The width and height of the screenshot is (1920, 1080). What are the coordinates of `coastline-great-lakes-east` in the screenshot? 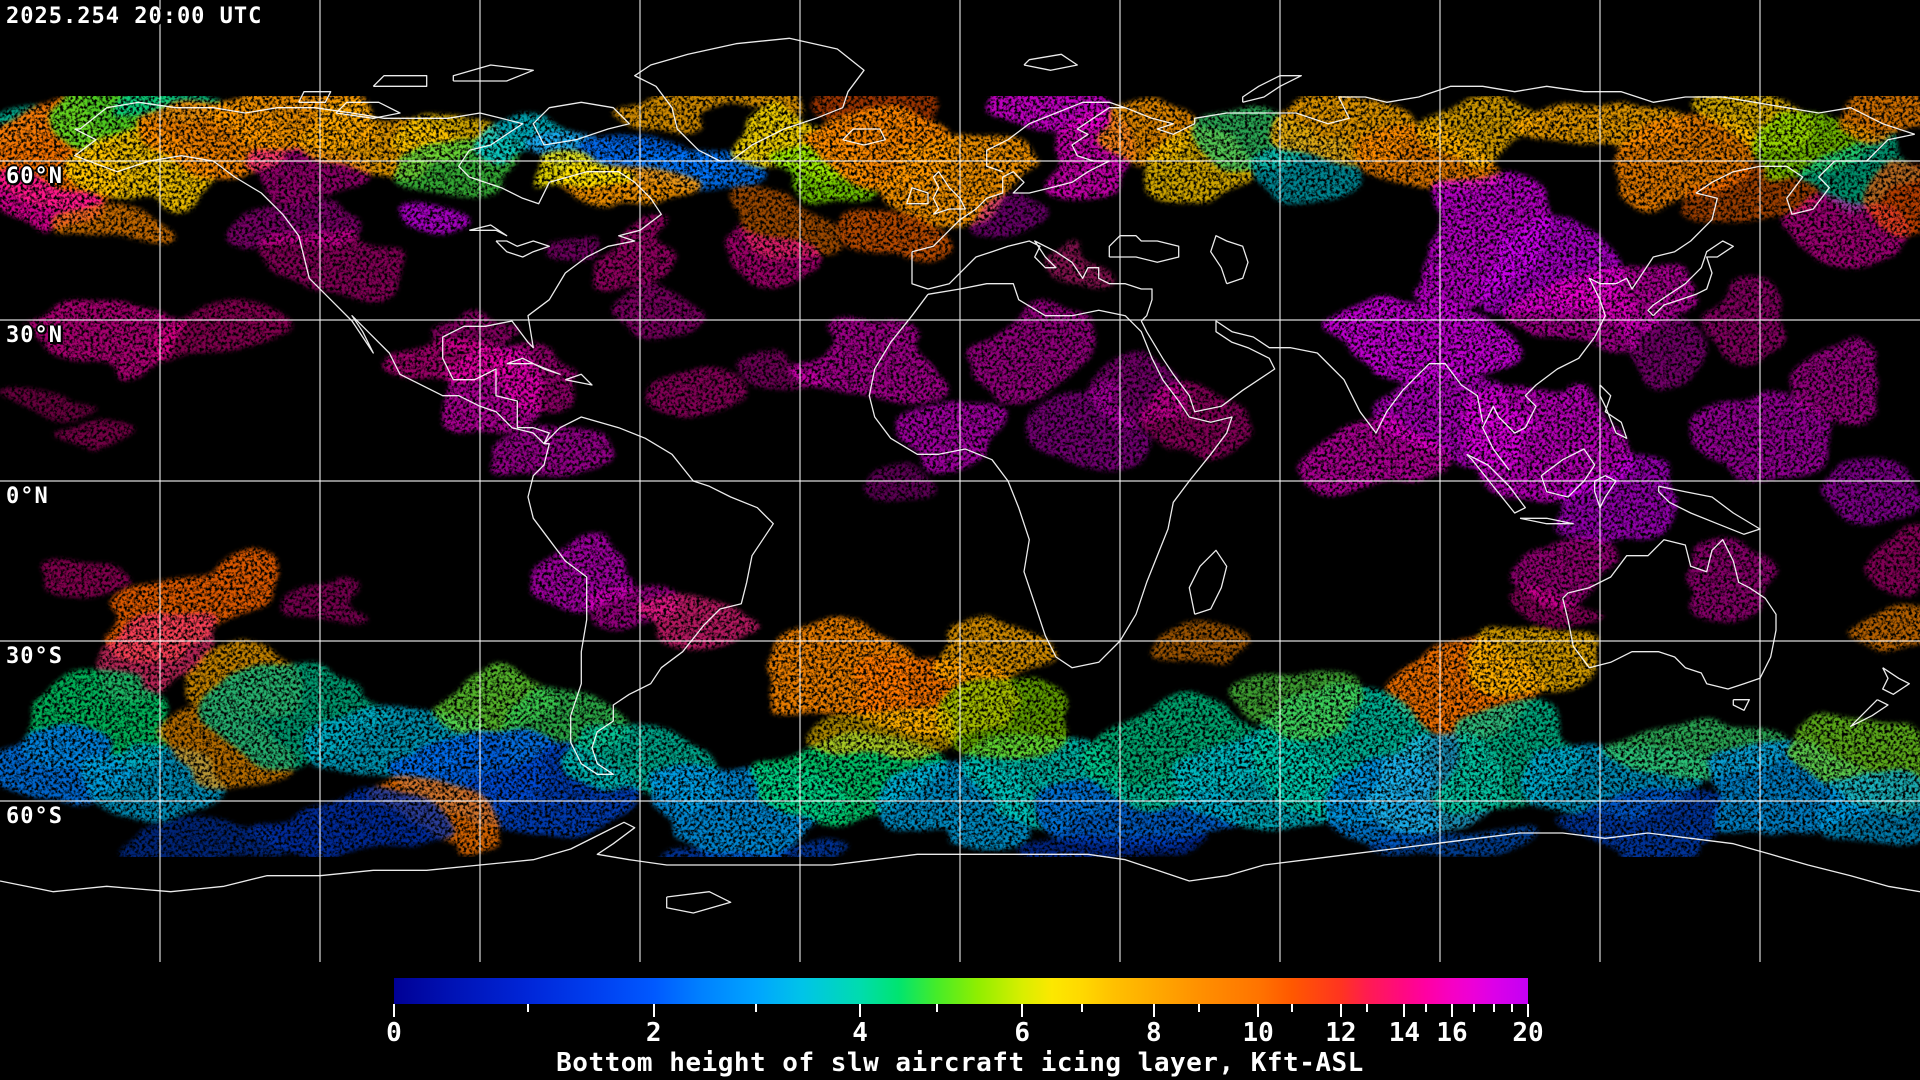 It's located at (522, 249).